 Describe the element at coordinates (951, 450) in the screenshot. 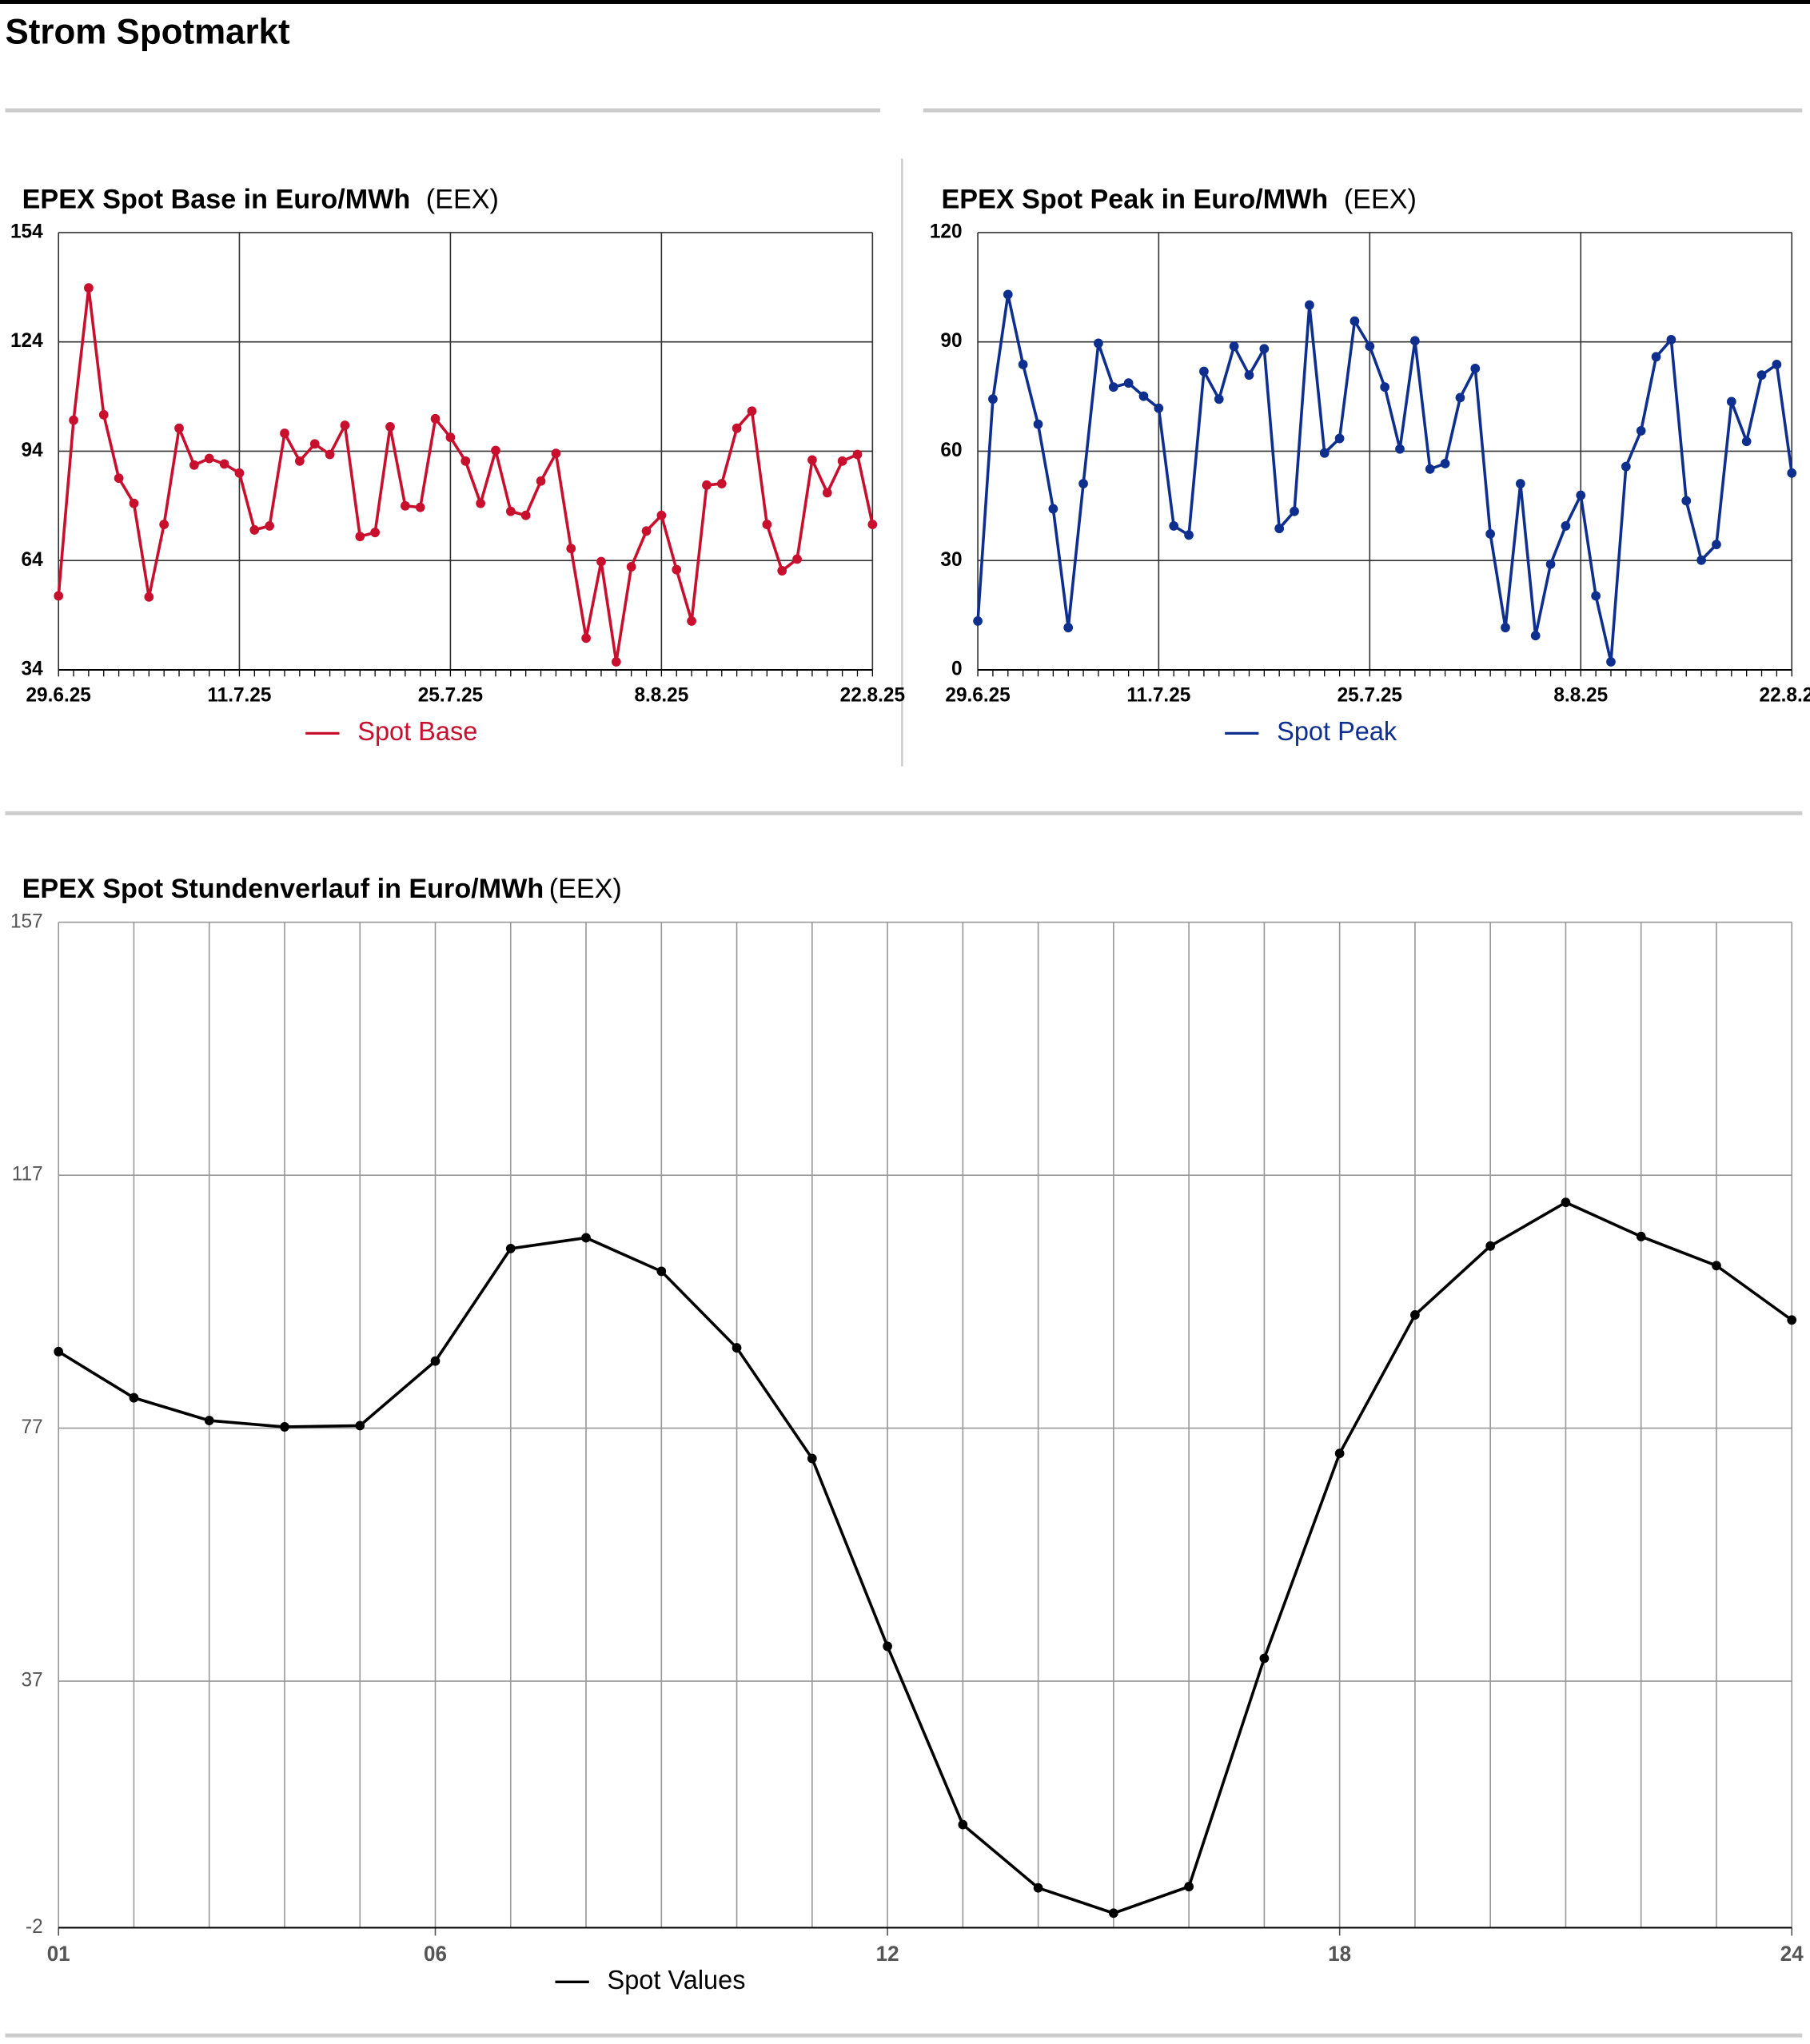

I see `y-tick-label: 60` at that location.